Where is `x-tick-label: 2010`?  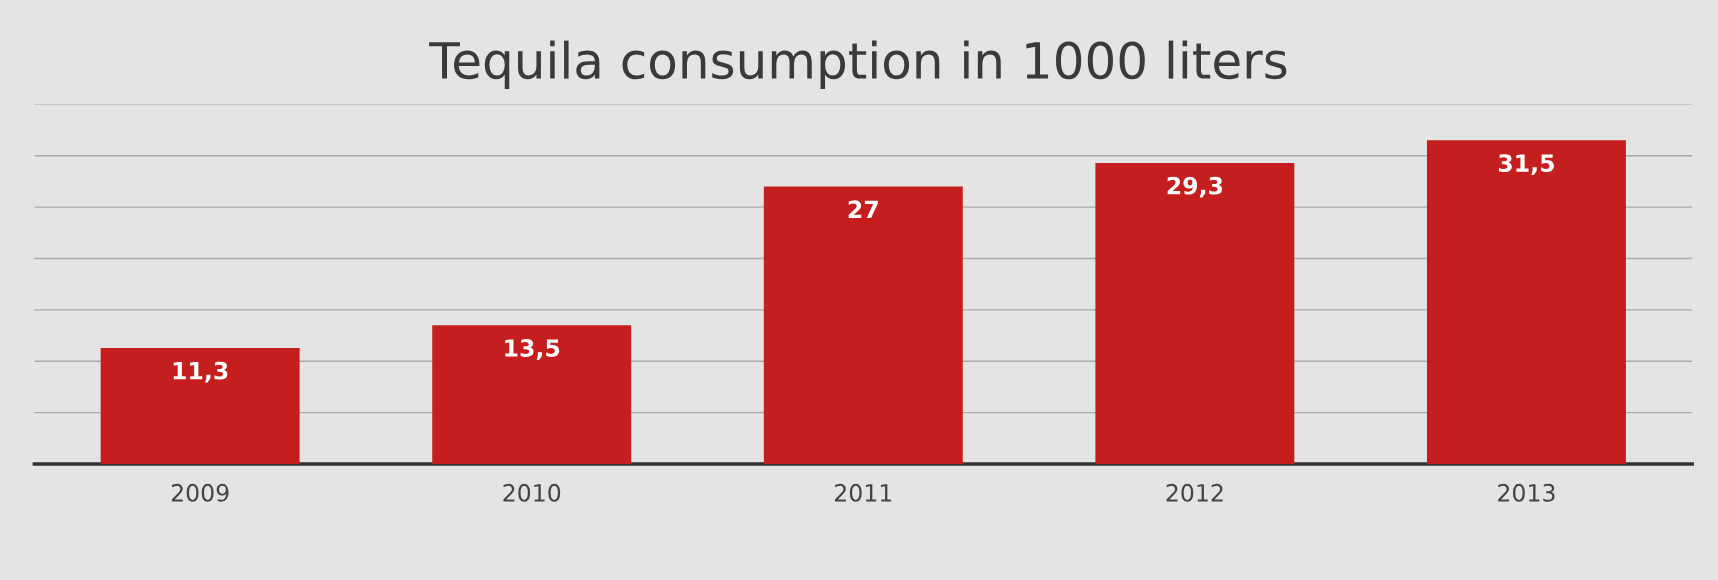 x-tick-label: 2010 is located at coordinates (532, 492).